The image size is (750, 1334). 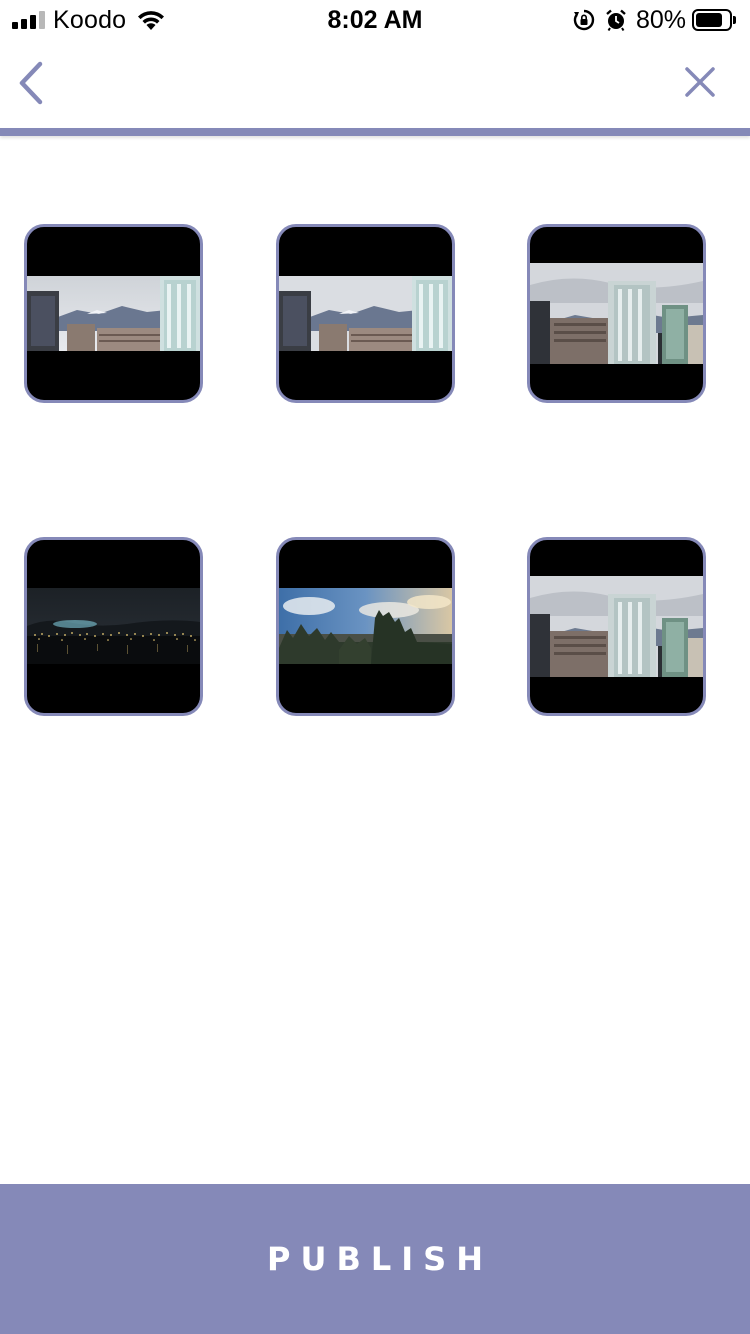 I want to click on status-bar: Koodo 8:02 AM 80%, so click(x=375, y=20).